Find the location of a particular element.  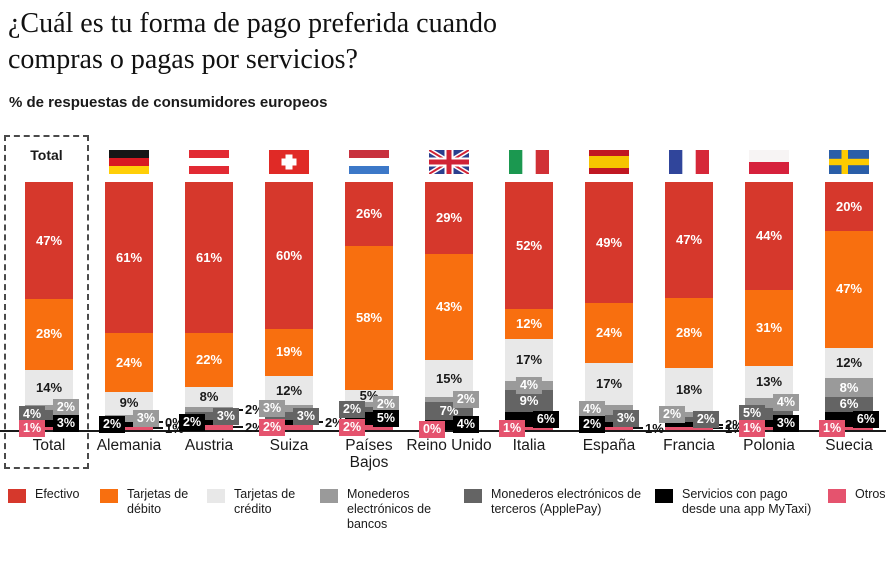

category-label: Italia is located at coordinates (529, 445).